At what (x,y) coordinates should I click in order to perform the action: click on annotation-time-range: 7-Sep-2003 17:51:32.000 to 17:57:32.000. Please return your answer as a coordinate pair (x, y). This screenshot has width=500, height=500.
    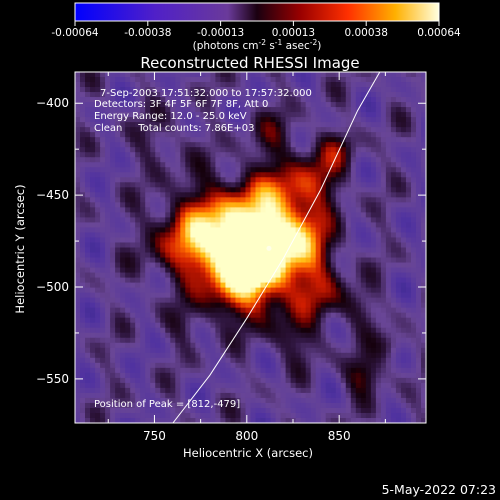
    Looking at the image, I should click on (206, 93).